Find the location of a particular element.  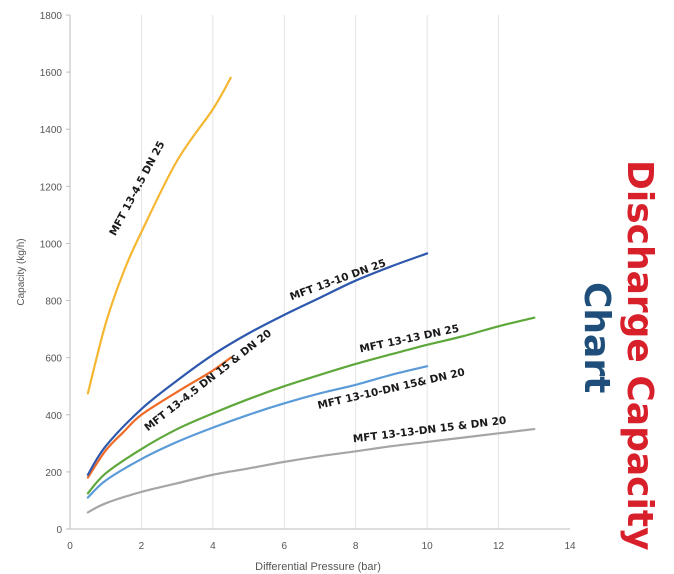

y-tick-label: 1000 is located at coordinates (51, 244).